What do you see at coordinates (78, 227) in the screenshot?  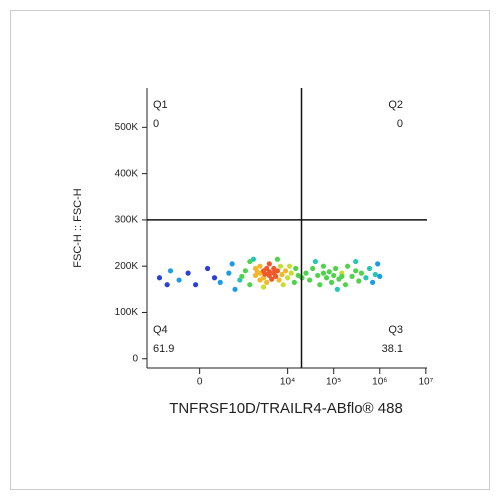 I see `y-axis-label: FSC-H :: FSC-H` at bounding box center [78, 227].